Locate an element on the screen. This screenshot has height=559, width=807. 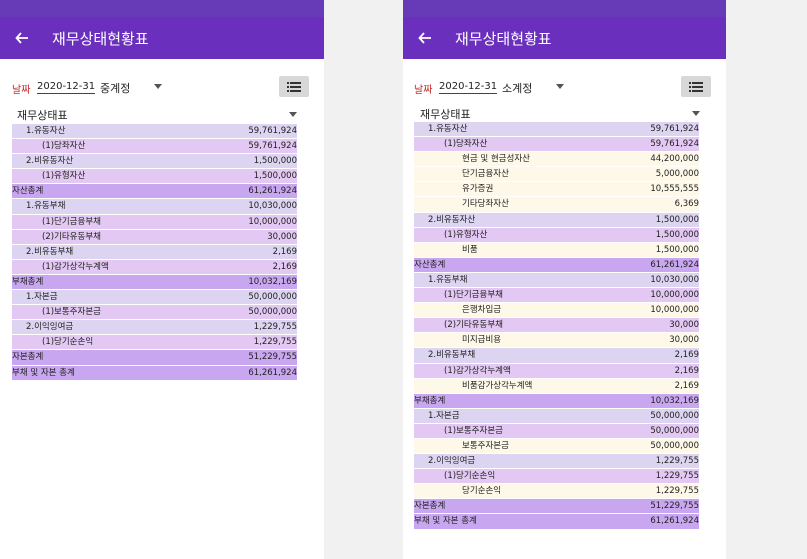
table-row: 유가증권 10,555,555 is located at coordinates (556, 190).